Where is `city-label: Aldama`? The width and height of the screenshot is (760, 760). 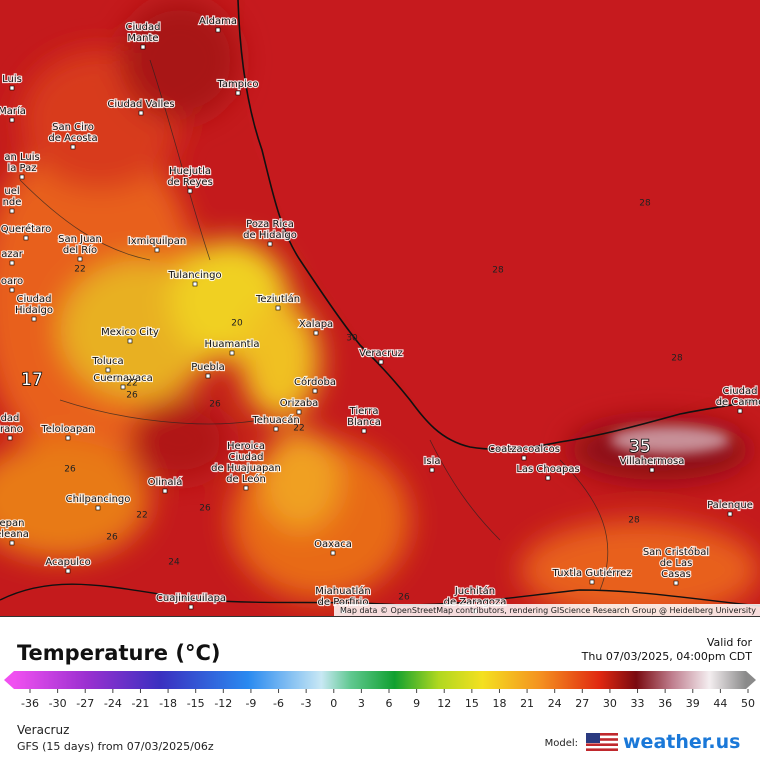 city-label: Aldama is located at coordinates (218, 21).